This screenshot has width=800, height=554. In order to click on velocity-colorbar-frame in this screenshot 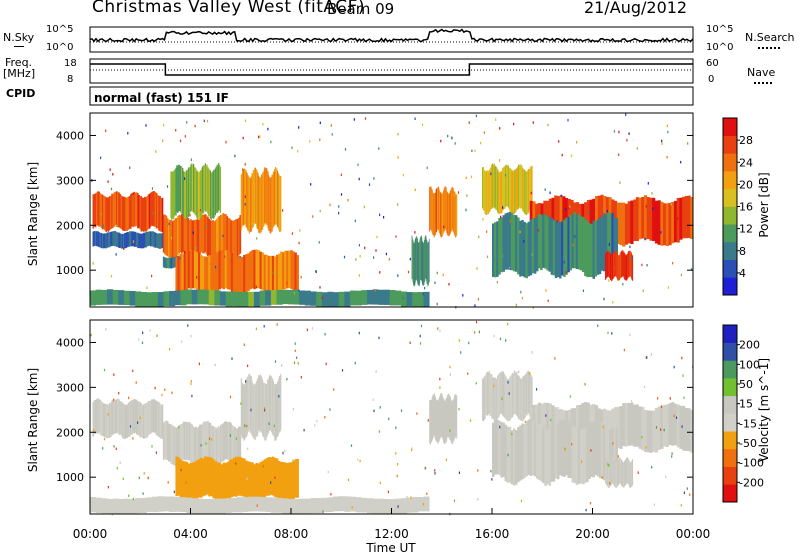, I will do `click(730, 413)`.